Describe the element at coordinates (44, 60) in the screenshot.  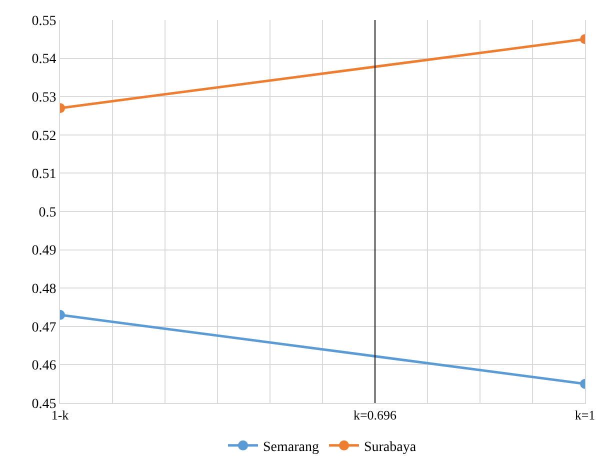
I see `y-tick-label: 0.54` at that location.